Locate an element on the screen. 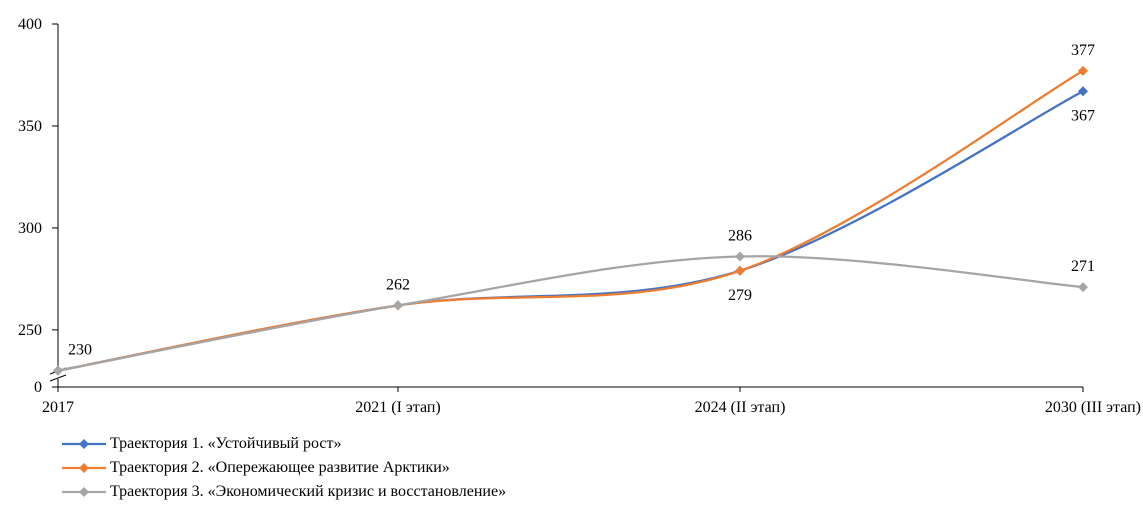 Image resolution: width=1143 pixels, height=510 pixels. data-label: 377 is located at coordinates (1083, 50).